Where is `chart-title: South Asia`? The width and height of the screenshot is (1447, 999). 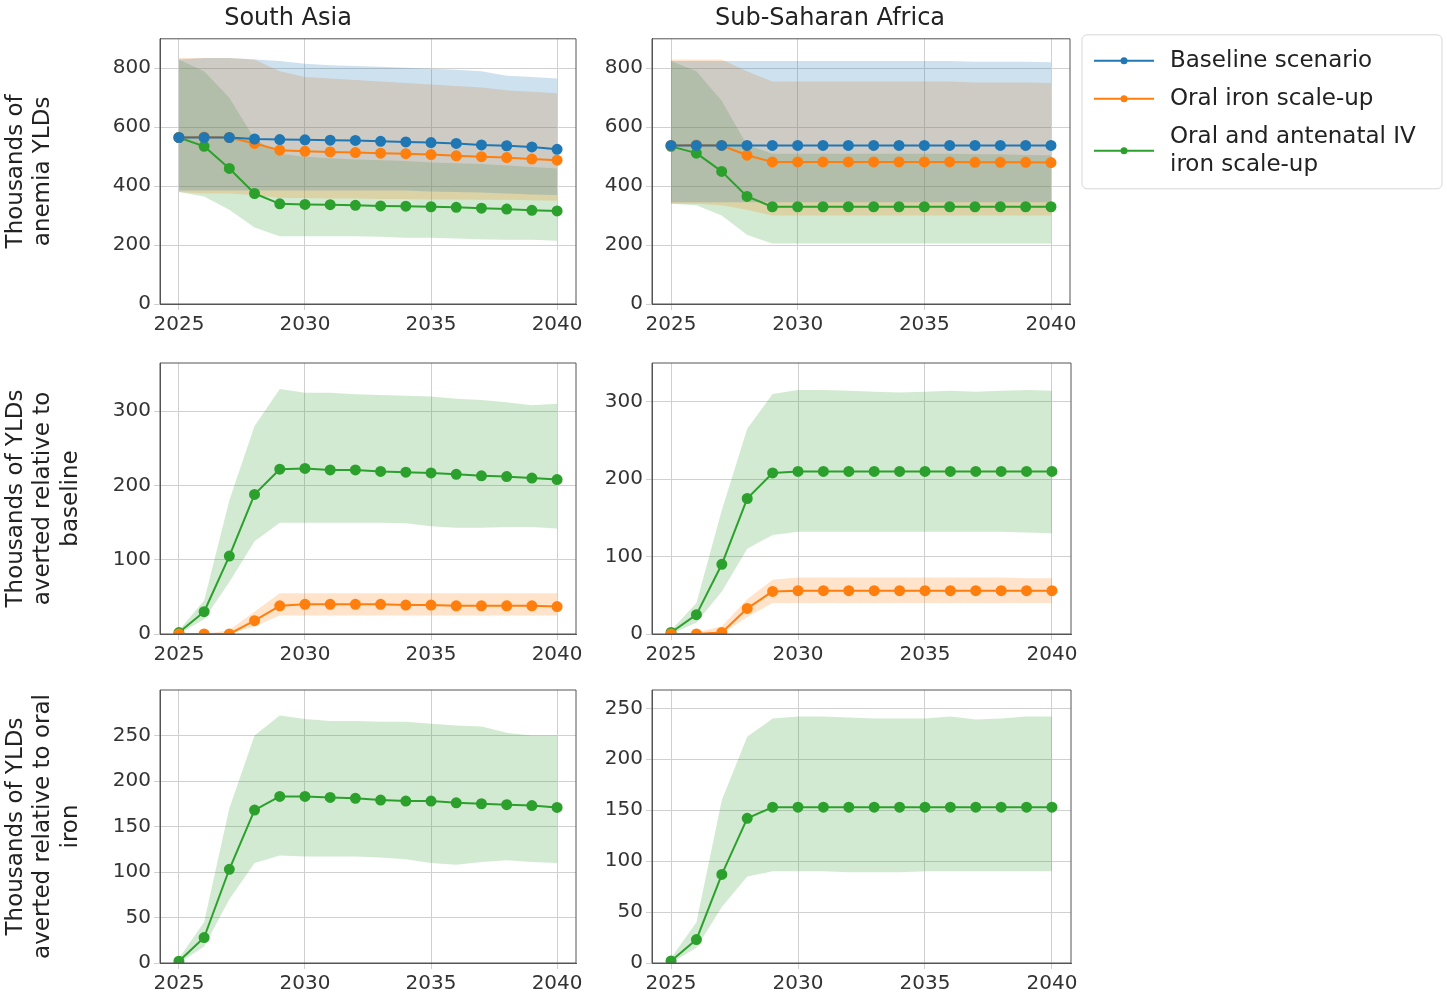 chart-title: South Asia is located at coordinates (288, 16).